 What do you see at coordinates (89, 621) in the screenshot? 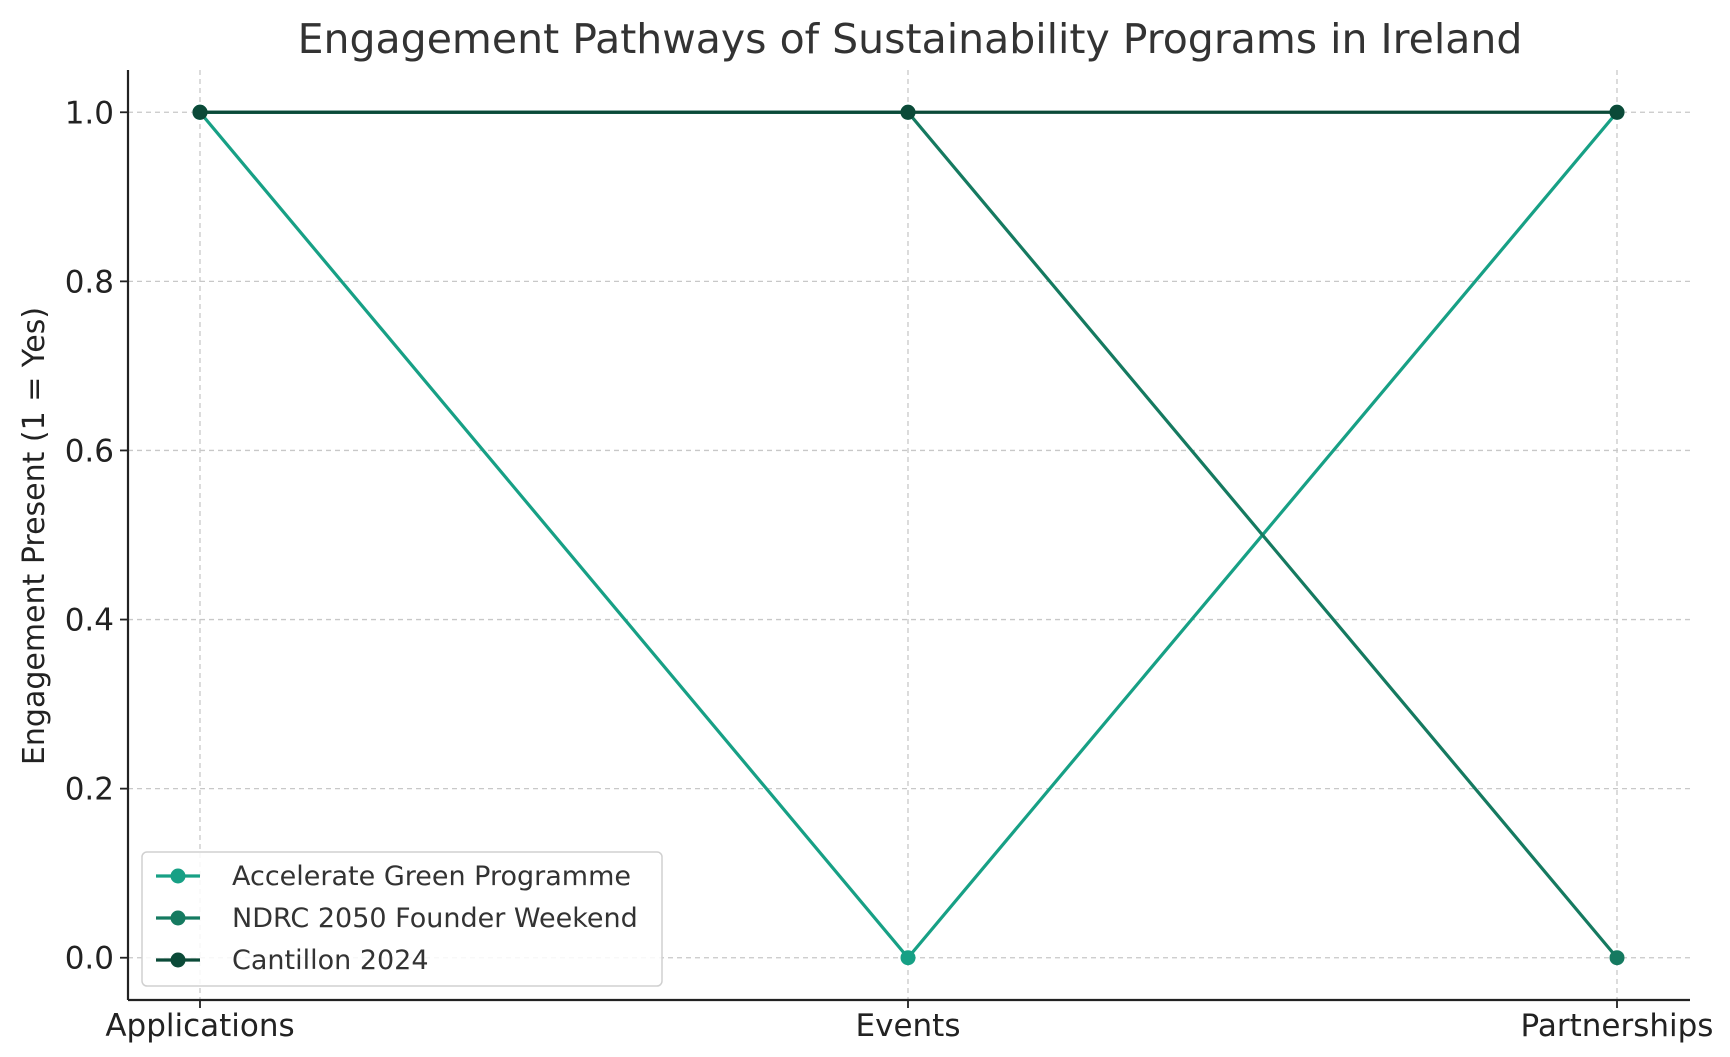
I see `y-tick-label: 0.4` at bounding box center [89, 621].